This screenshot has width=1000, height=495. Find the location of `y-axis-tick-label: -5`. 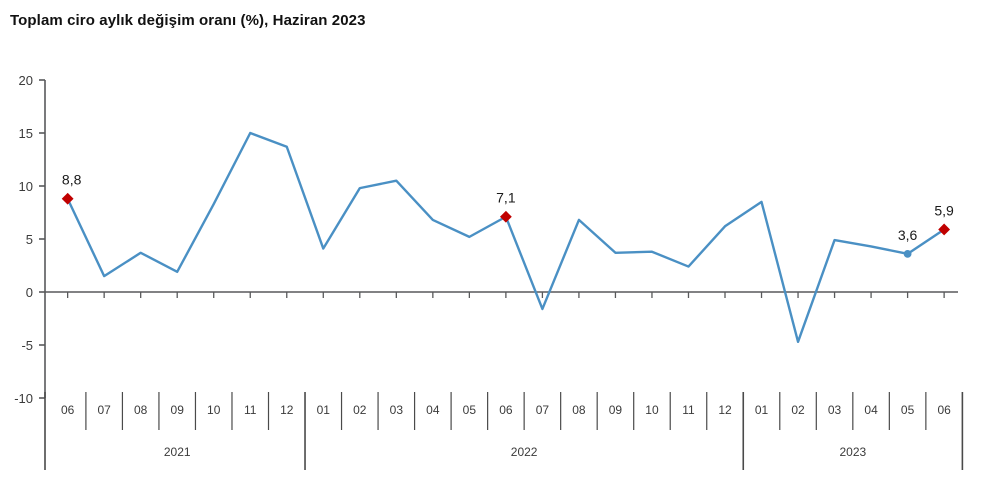

y-axis-tick-label: -5 is located at coordinates (27, 345).